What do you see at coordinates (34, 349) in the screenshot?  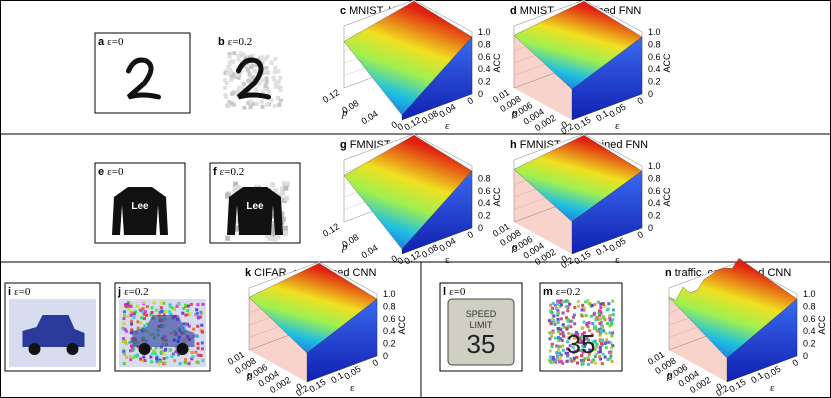 I see `car-wheel` at bounding box center [34, 349].